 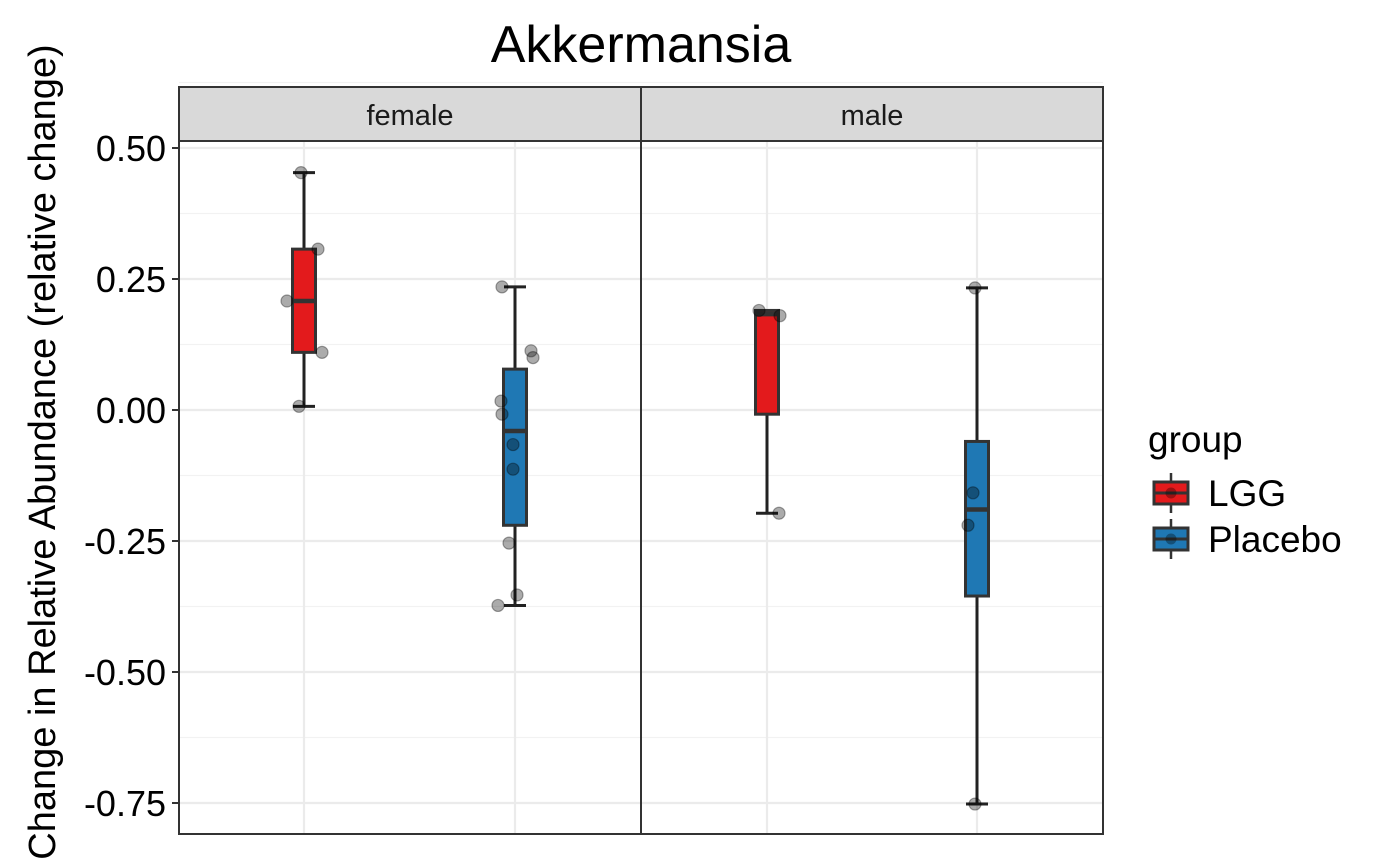 What do you see at coordinates (131, 279) in the screenshot?
I see `y-tick-label: 0.25` at bounding box center [131, 279].